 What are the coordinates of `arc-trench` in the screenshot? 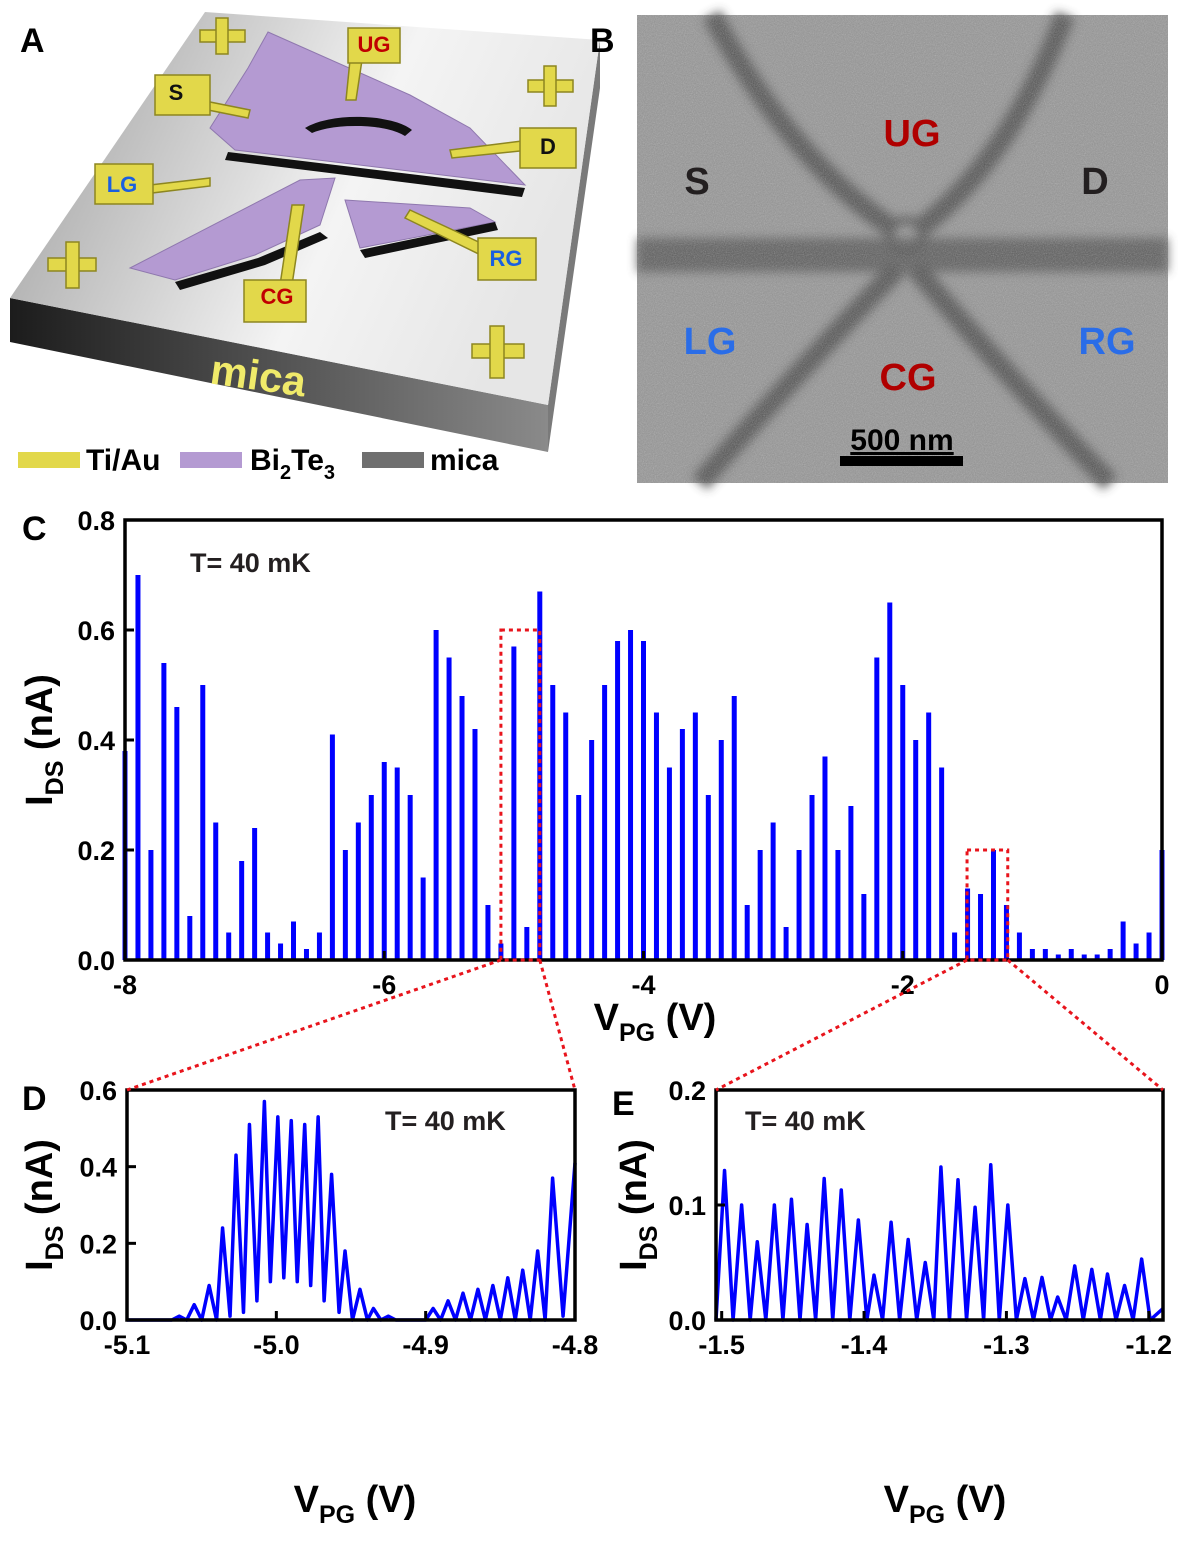 It's located at (358, 126).